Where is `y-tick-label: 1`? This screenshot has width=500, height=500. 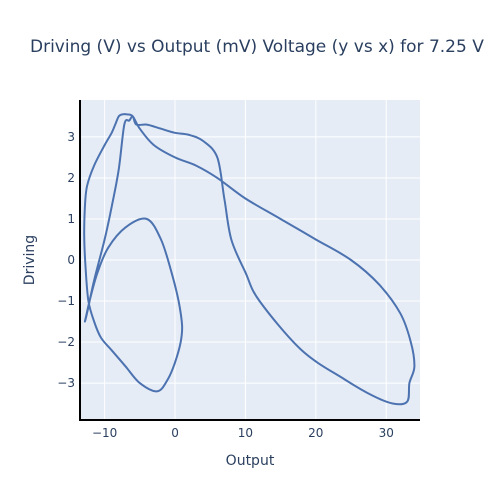
y-tick-label: 1 is located at coordinates (71, 219).